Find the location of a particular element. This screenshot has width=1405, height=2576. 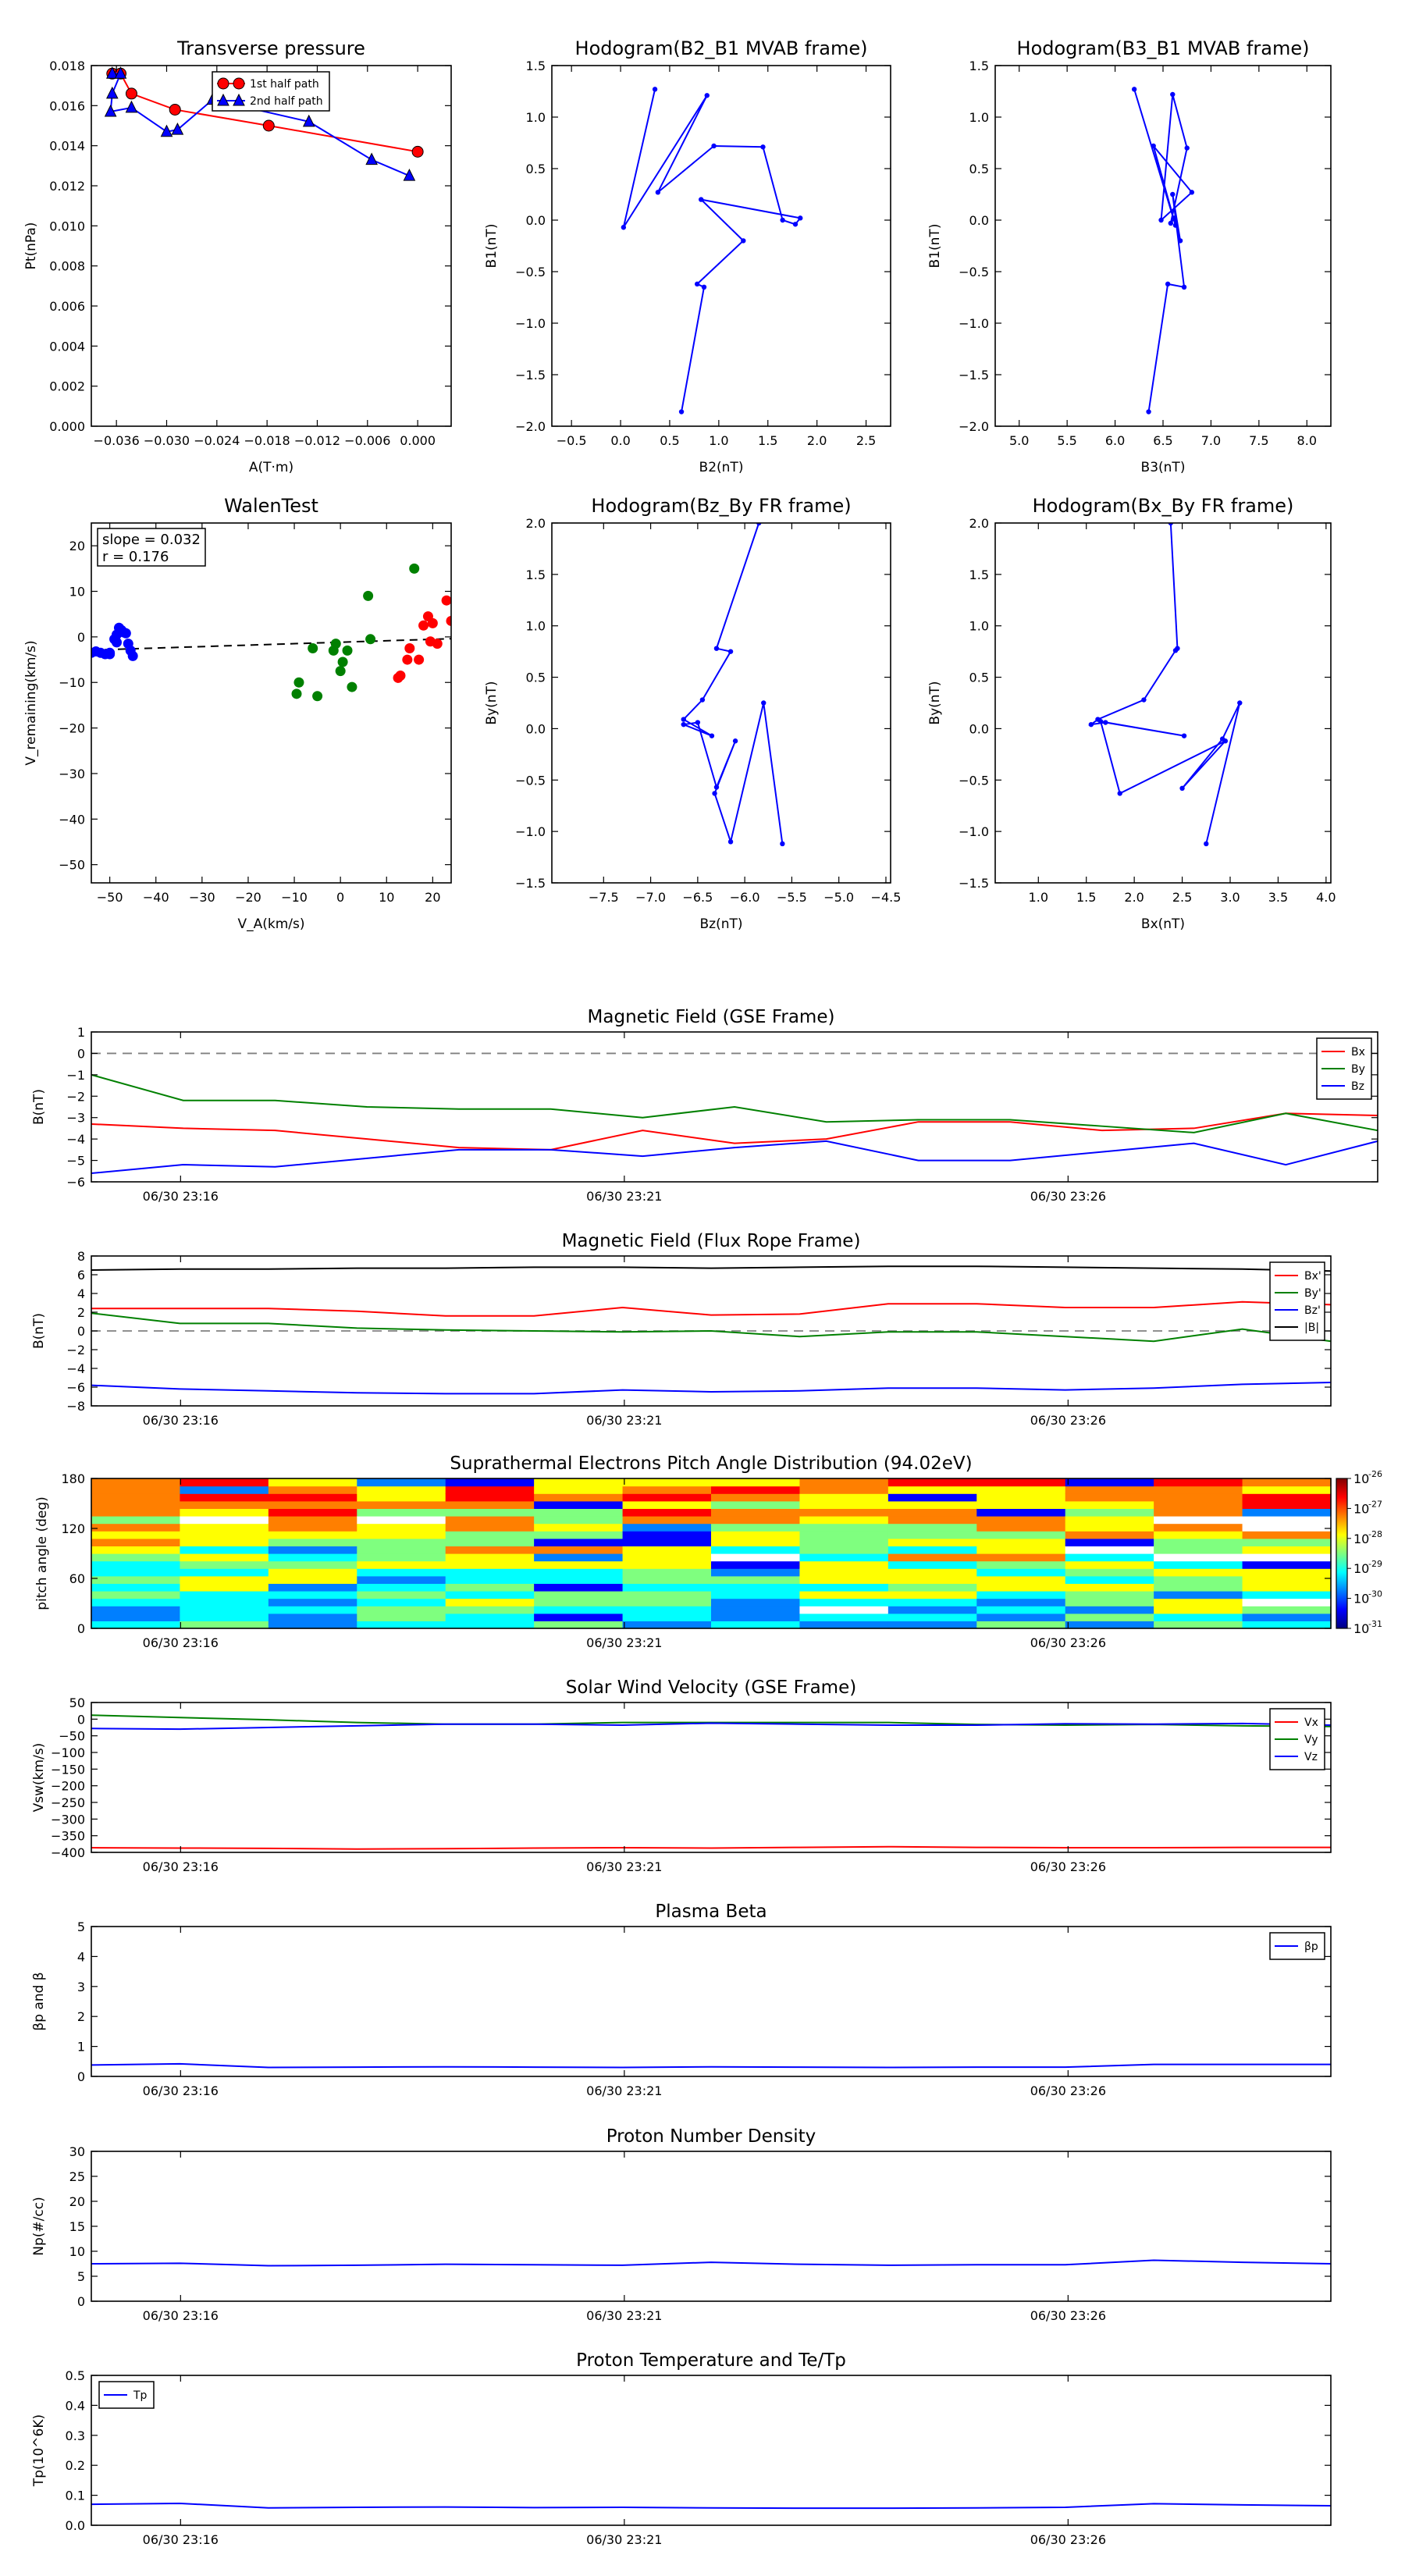

x-tick-label: −20 is located at coordinates (248, 898).